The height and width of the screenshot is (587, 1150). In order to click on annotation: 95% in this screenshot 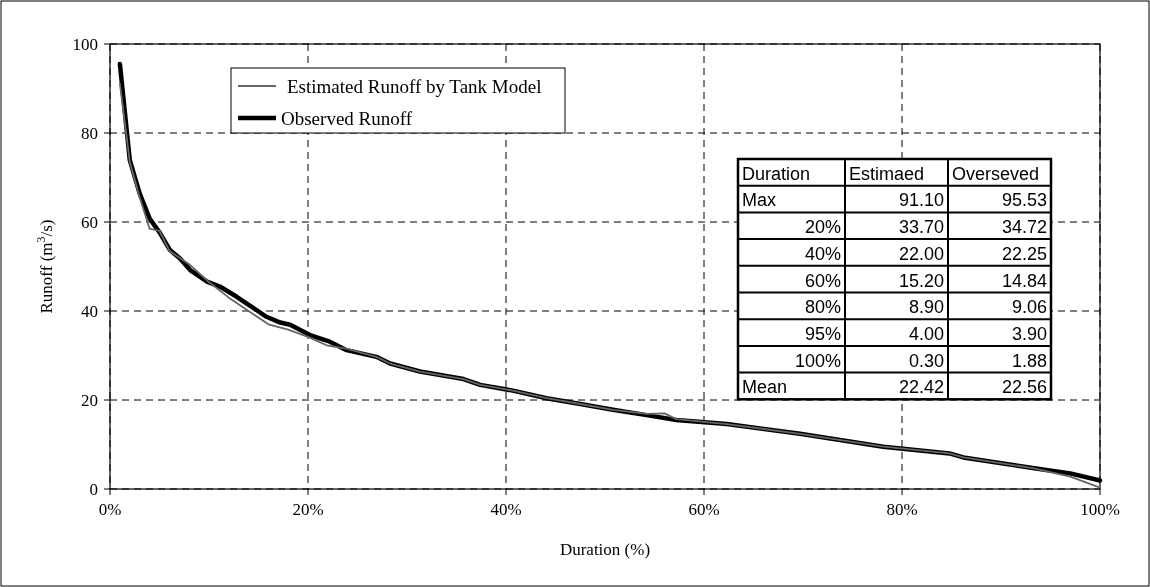, I will do `click(822, 333)`.